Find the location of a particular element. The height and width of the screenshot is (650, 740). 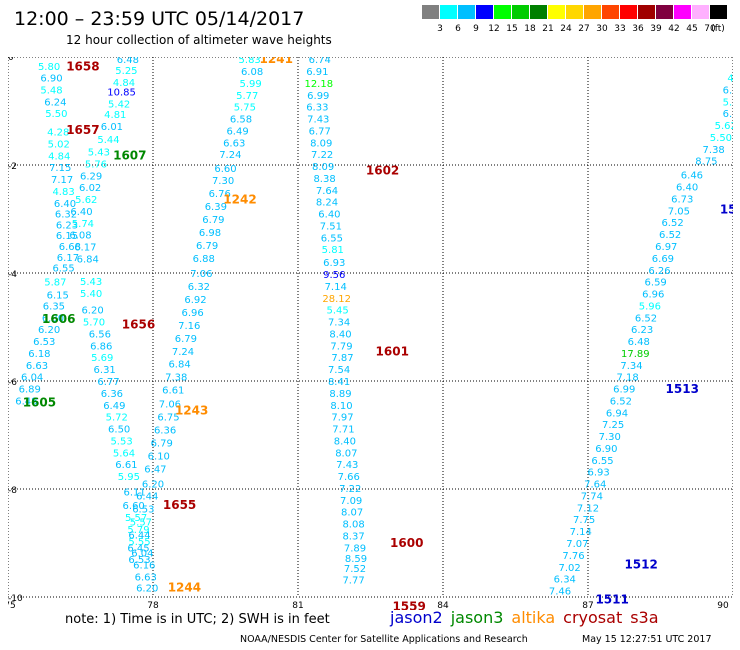

wave-height-value: 7.25 is located at coordinates (613, 425).